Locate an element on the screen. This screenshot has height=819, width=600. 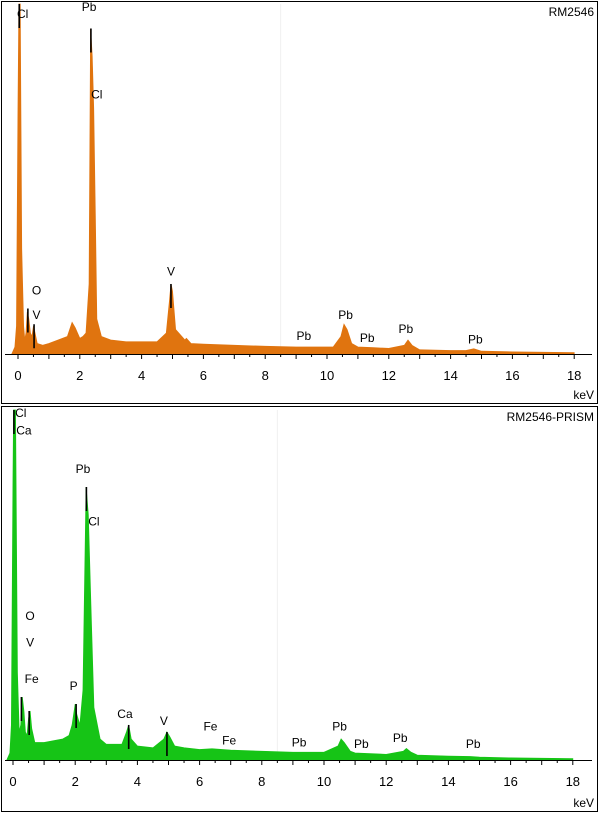
panel-title: RM2546-PRISM is located at coordinates (550, 417).